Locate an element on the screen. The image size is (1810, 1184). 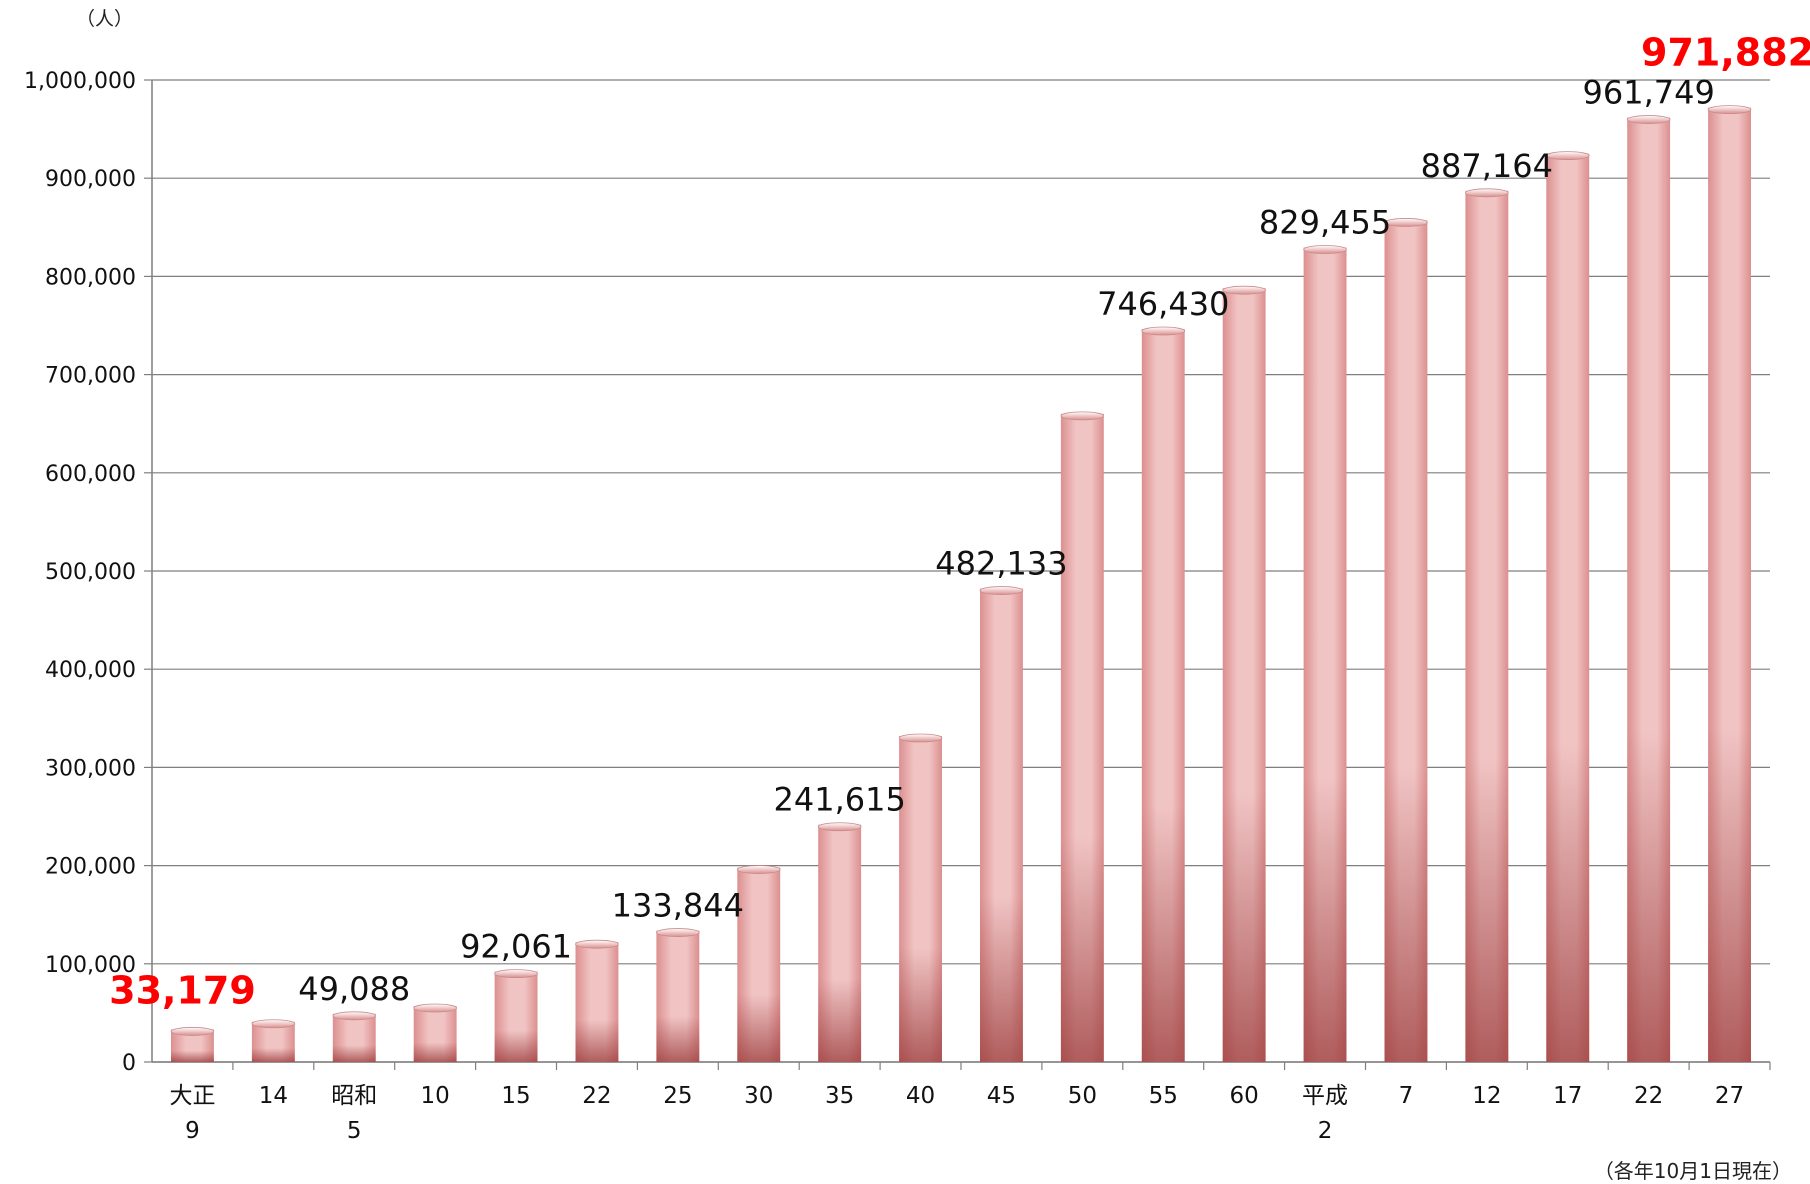
data-label: 961,749 is located at coordinates (1648, 93).